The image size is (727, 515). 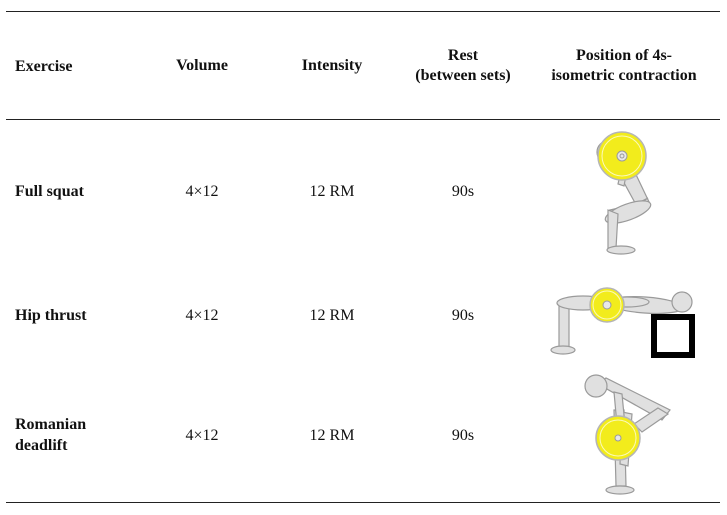 What do you see at coordinates (363, 11) in the screenshot?
I see `top-rule` at bounding box center [363, 11].